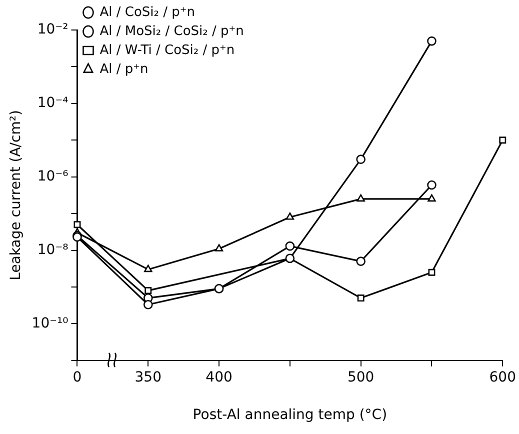 The width and height of the screenshot is (519, 434). What do you see at coordinates (16, 195) in the screenshot?
I see `y-axis-title: Leakage current (A/cm²)` at bounding box center [16, 195].